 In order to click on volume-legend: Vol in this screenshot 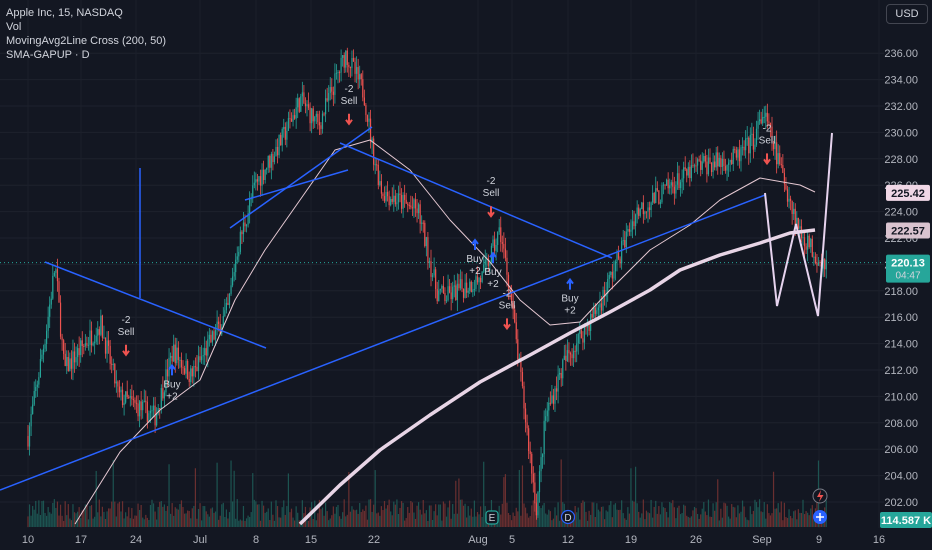, I will do `click(14, 27)`.